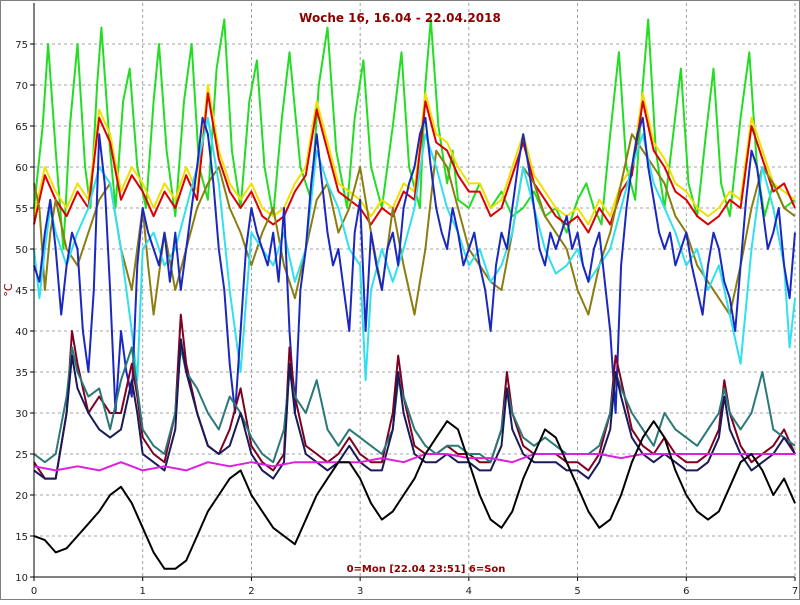 The width and height of the screenshot is (800, 605). What do you see at coordinates (21, 250) in the screenshot?
I see `y-tick-label: 50` at bounding box center [21, 250].